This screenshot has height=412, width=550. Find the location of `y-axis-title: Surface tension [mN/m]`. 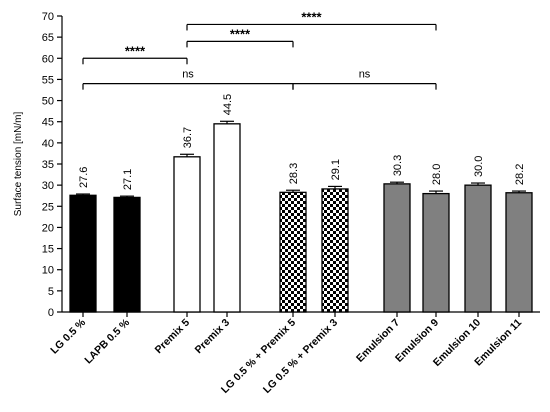

y-axis-title: Surface tension [mN/m] is located at coordinates (18, 164).